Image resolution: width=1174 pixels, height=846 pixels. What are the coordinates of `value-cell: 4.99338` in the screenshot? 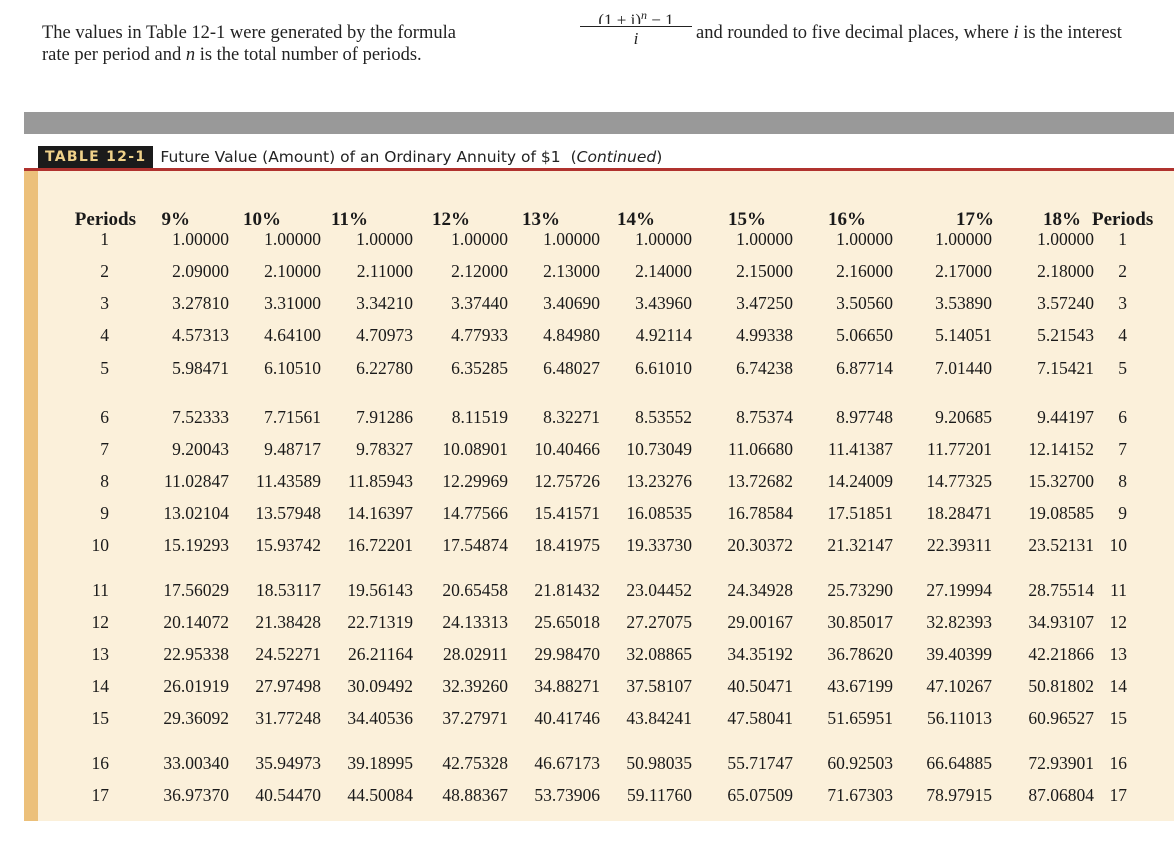 It's located at (764, 335).